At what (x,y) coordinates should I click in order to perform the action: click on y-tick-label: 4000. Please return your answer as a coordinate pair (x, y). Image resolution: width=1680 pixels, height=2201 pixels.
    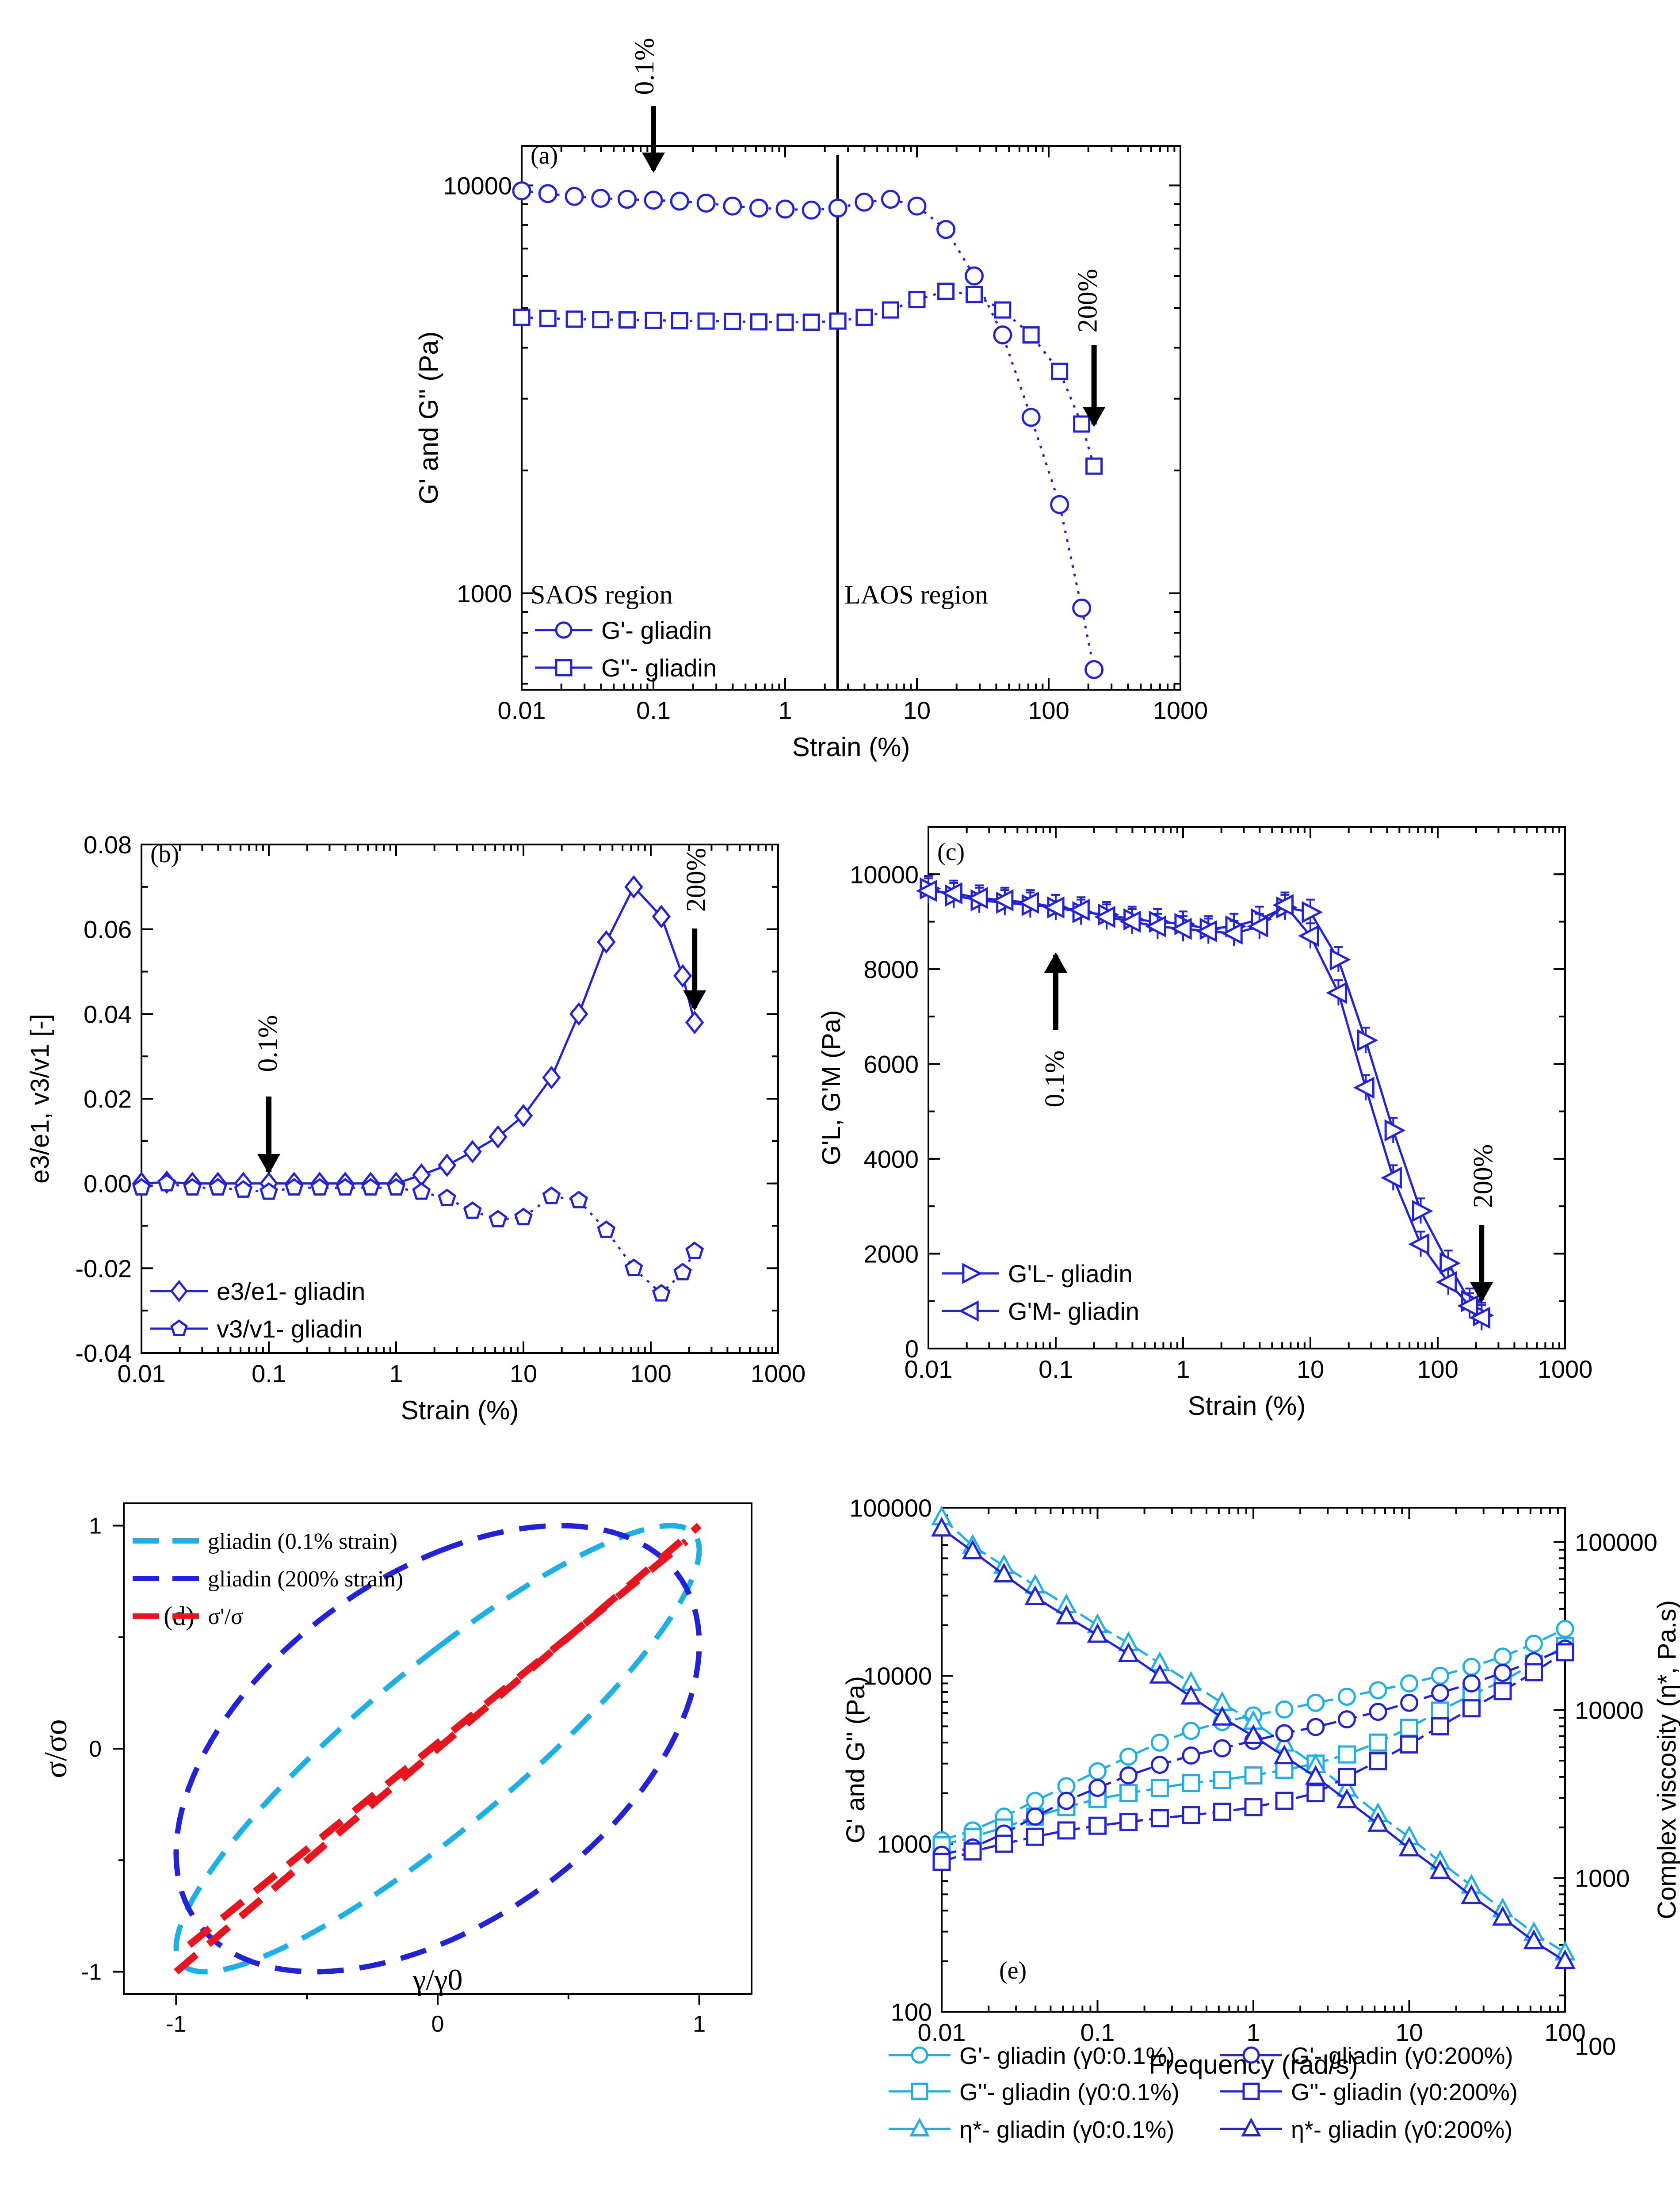
    Looking at the image, I should click on (891, 1159).